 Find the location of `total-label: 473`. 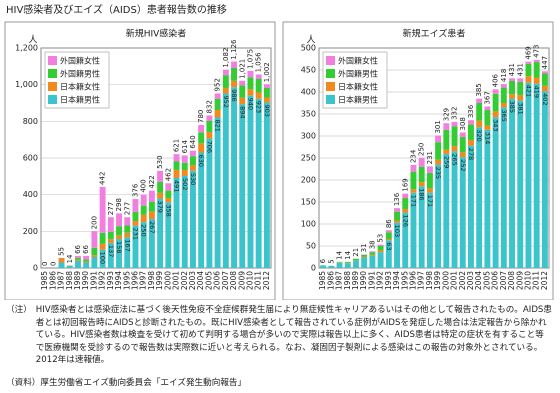

total-label: 473 is located at coordinates (537, 51).